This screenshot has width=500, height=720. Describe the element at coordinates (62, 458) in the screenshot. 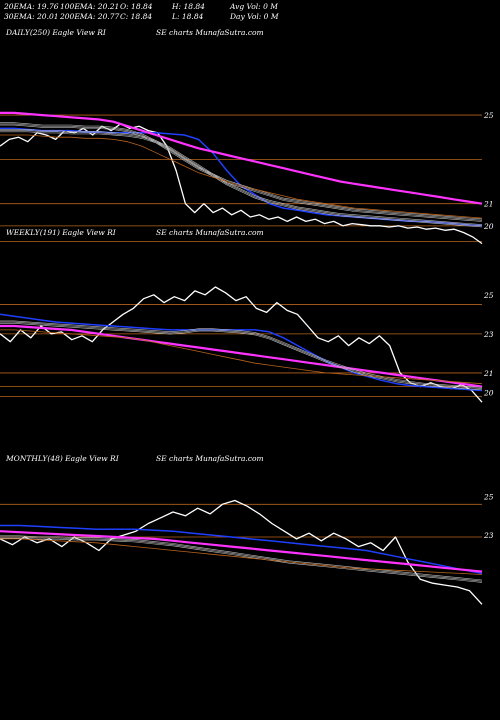

I see `monthly-title: MONTHLY(48) Eagle View RI` at that location.